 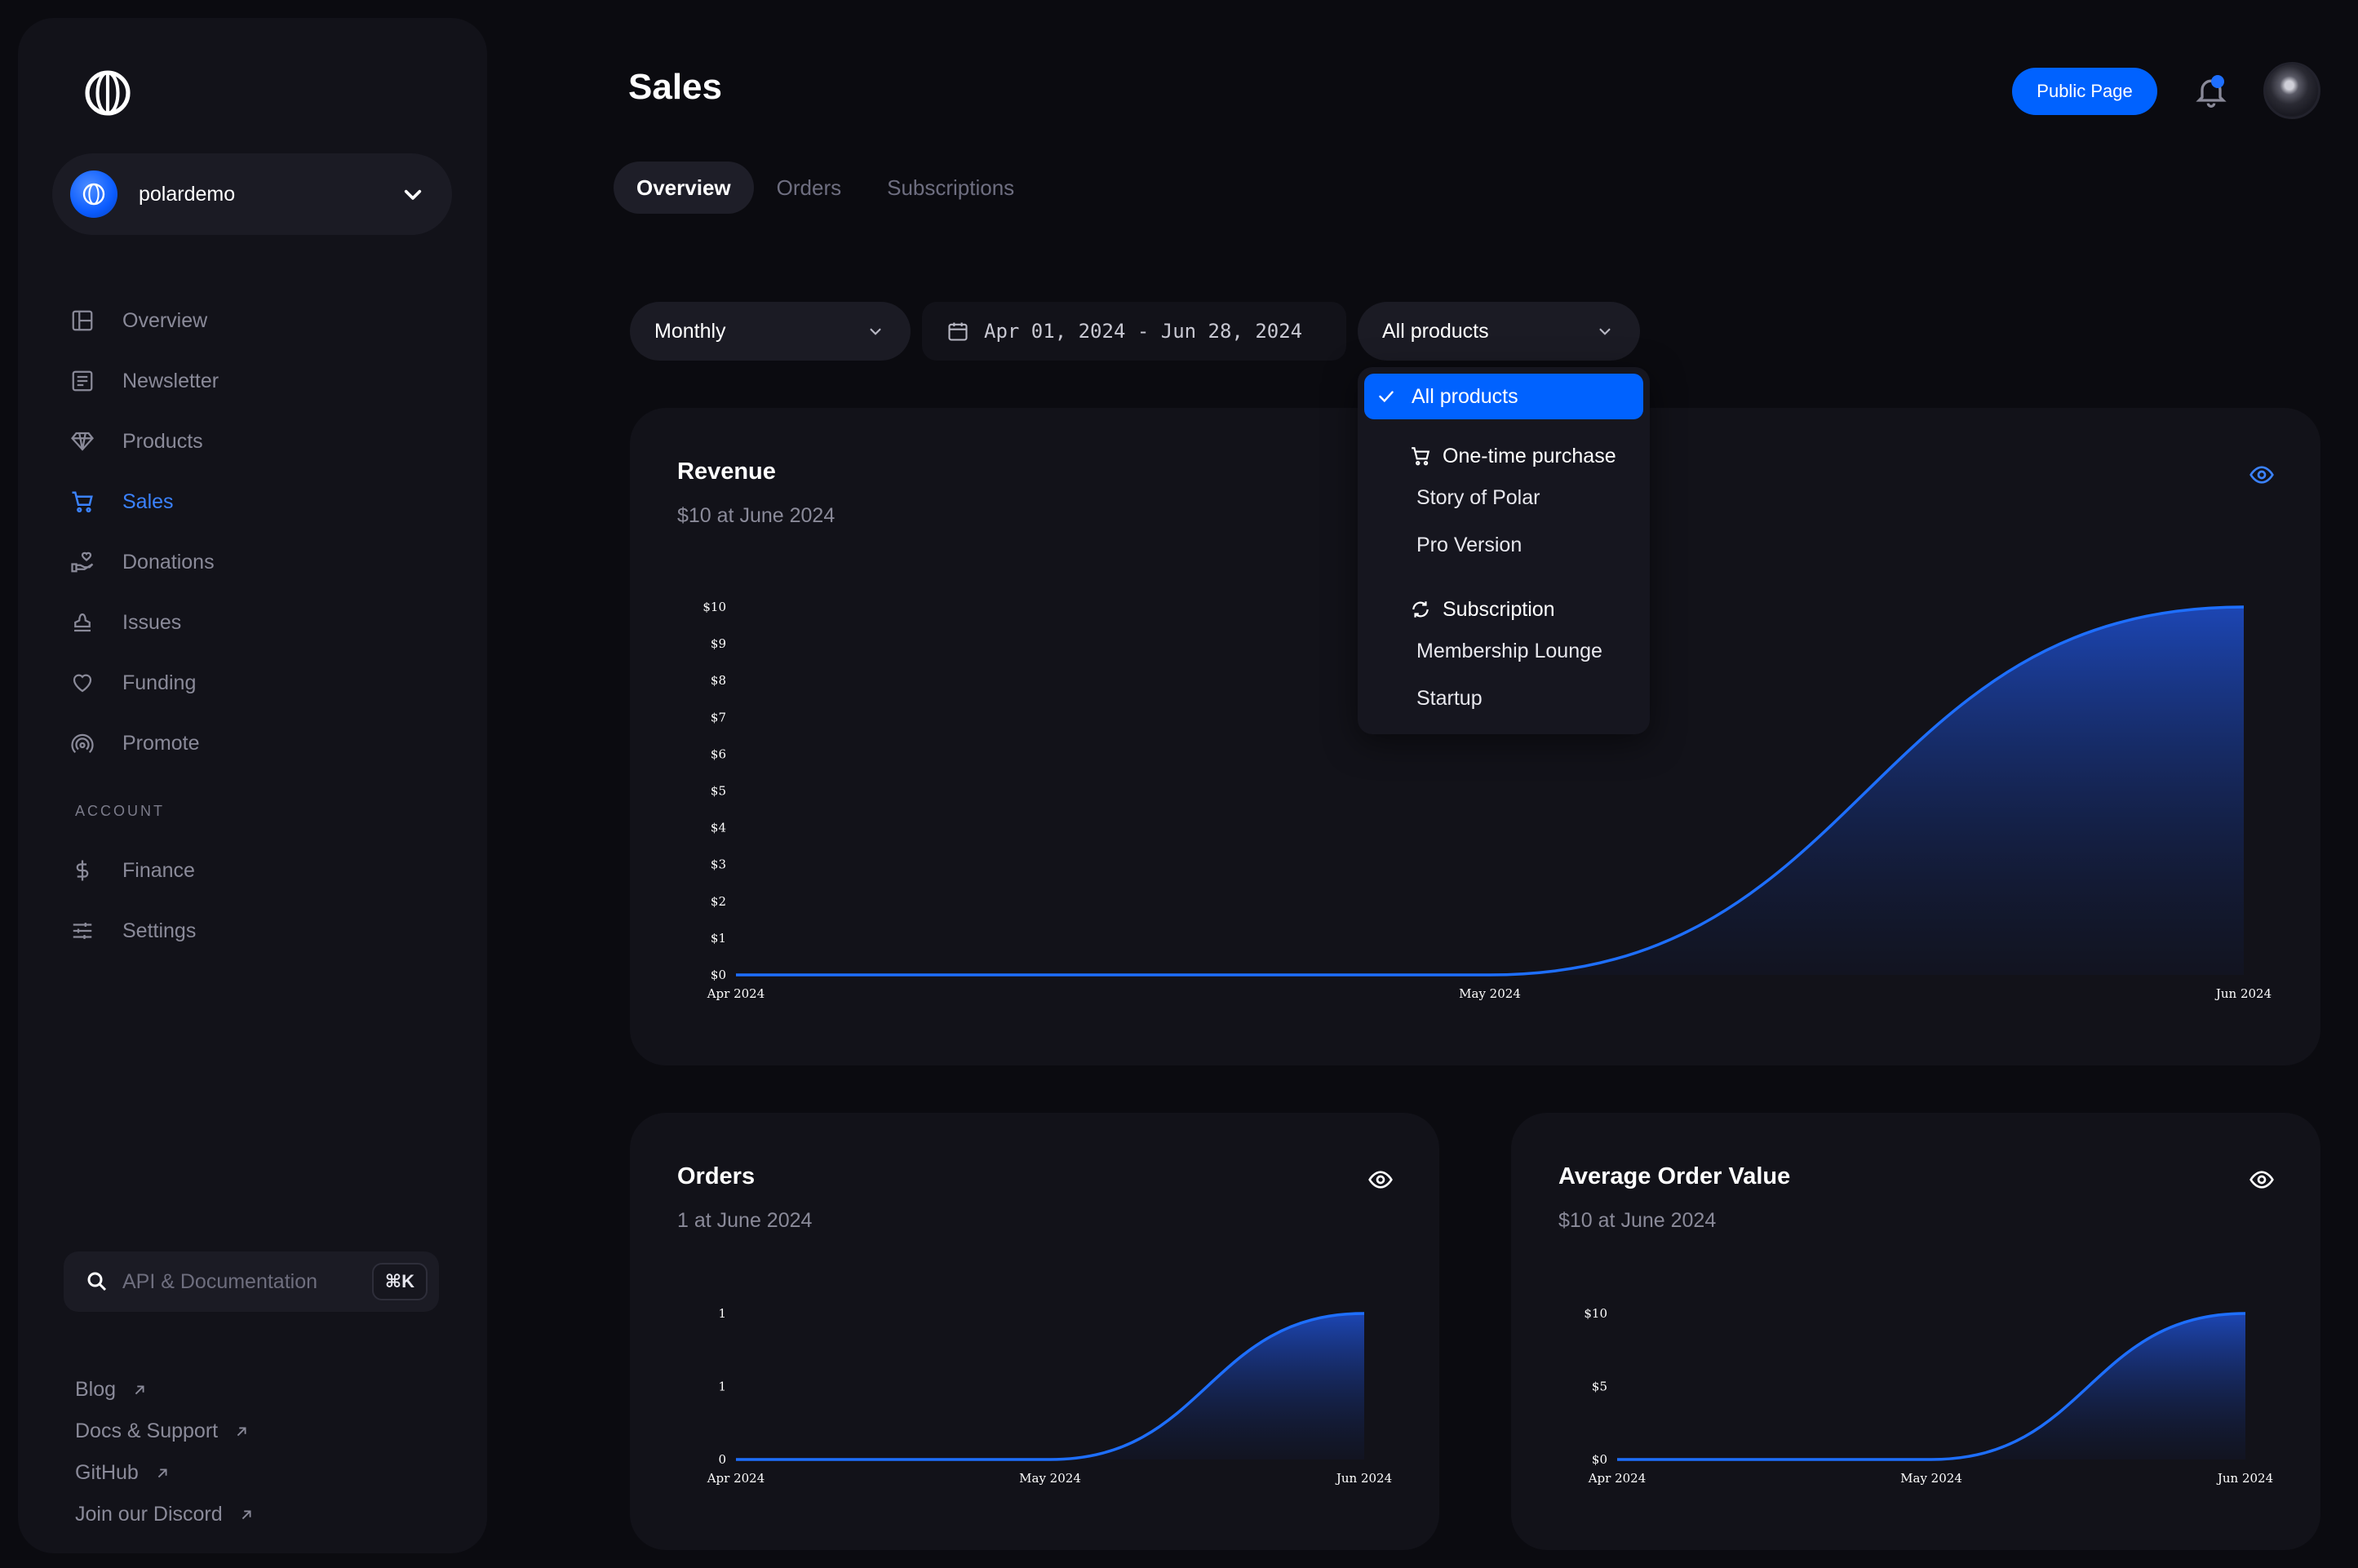 I want to click on polar-logo-icon, so click(x=107, y=93).